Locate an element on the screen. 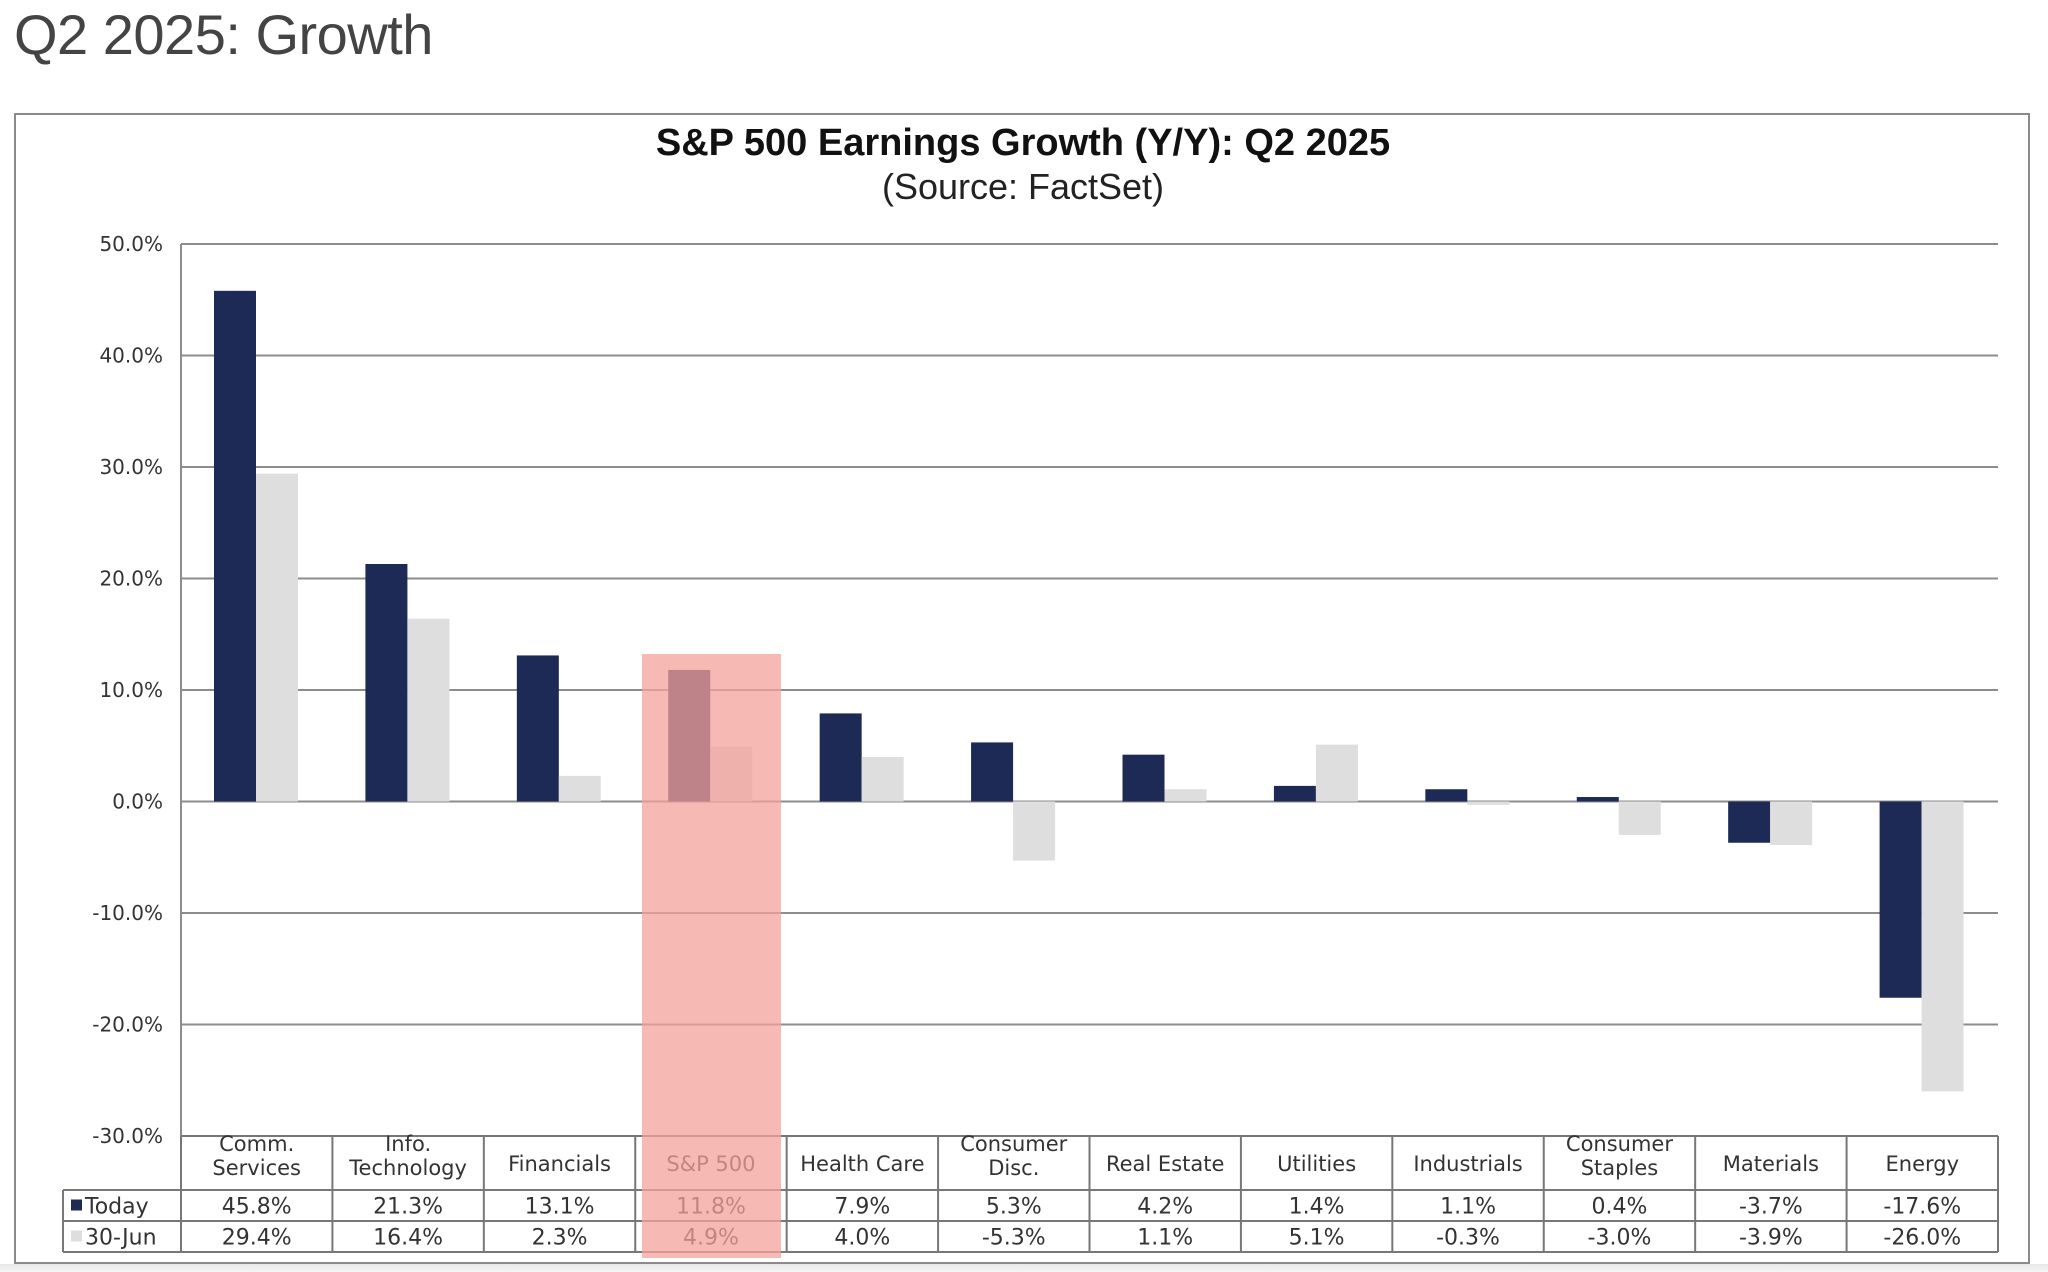  data-table-cell: 45.8% is located at coordinates (257, 1207).